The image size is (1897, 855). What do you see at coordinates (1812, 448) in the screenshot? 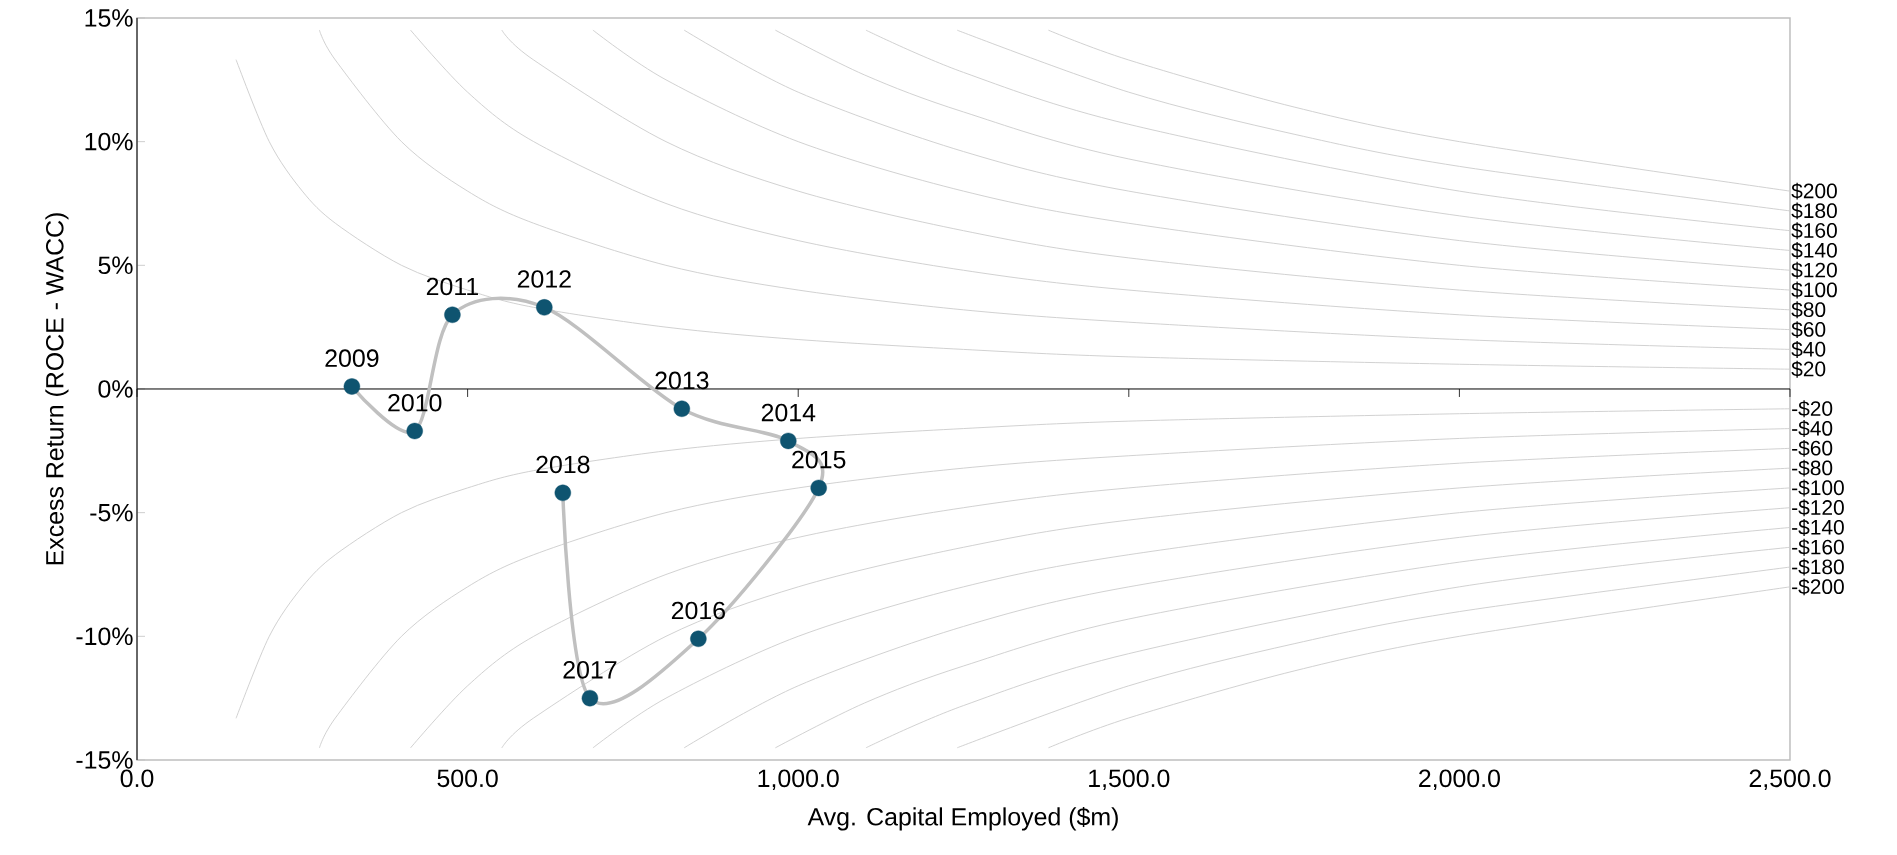
I see `series-label: -$60` at bounding box center [1812, 448].